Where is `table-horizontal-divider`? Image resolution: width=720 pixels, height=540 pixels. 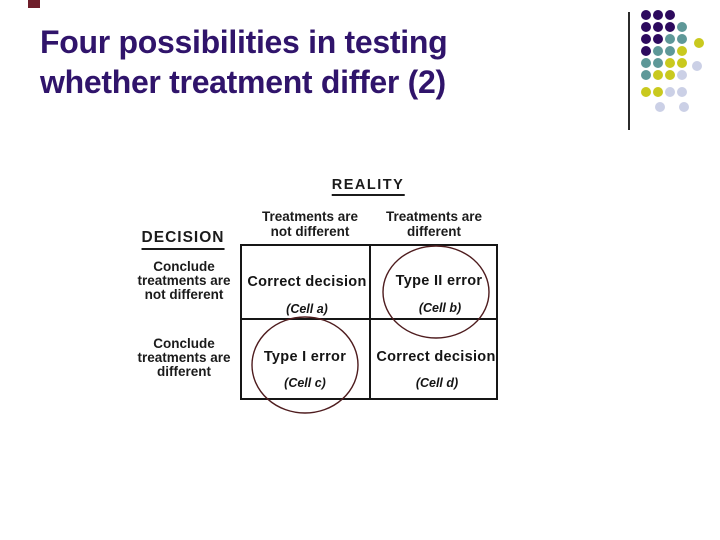 table-horizontal-divider is located at coordinates (369, 319).